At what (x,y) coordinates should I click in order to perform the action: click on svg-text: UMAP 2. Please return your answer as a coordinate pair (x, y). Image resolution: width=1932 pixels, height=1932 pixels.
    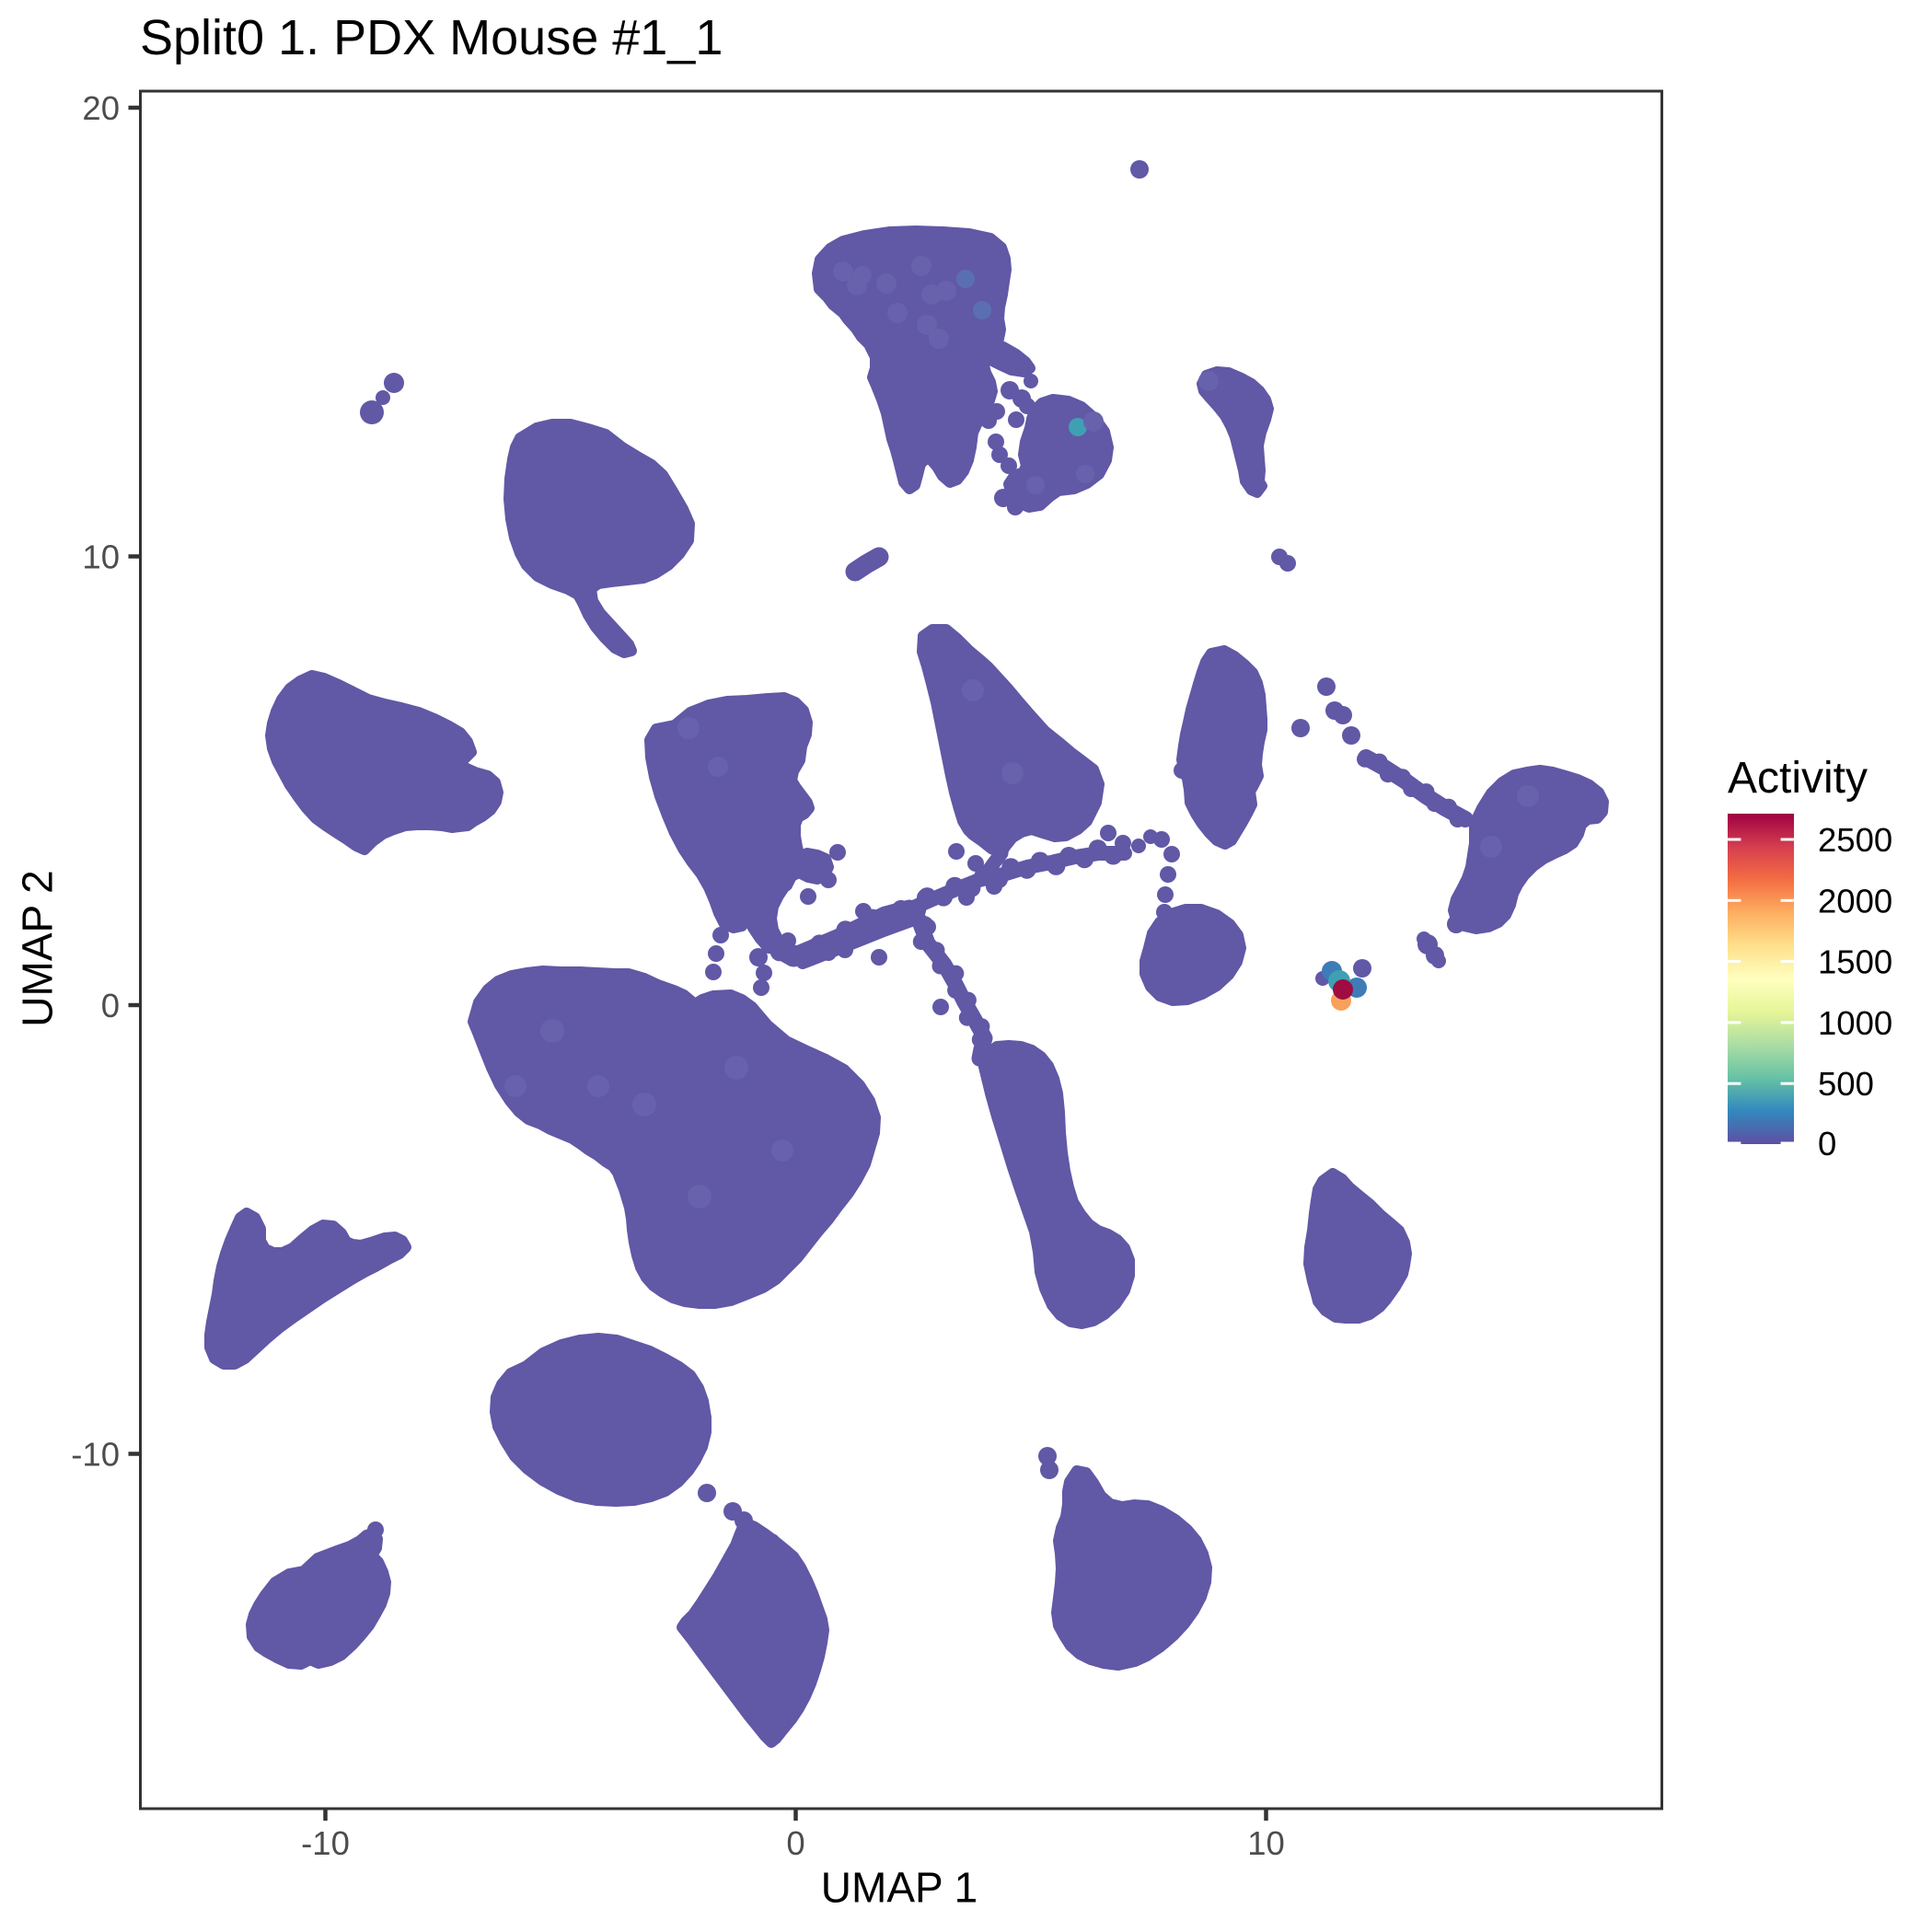
    Looking at the image, I should click on (38, 948).